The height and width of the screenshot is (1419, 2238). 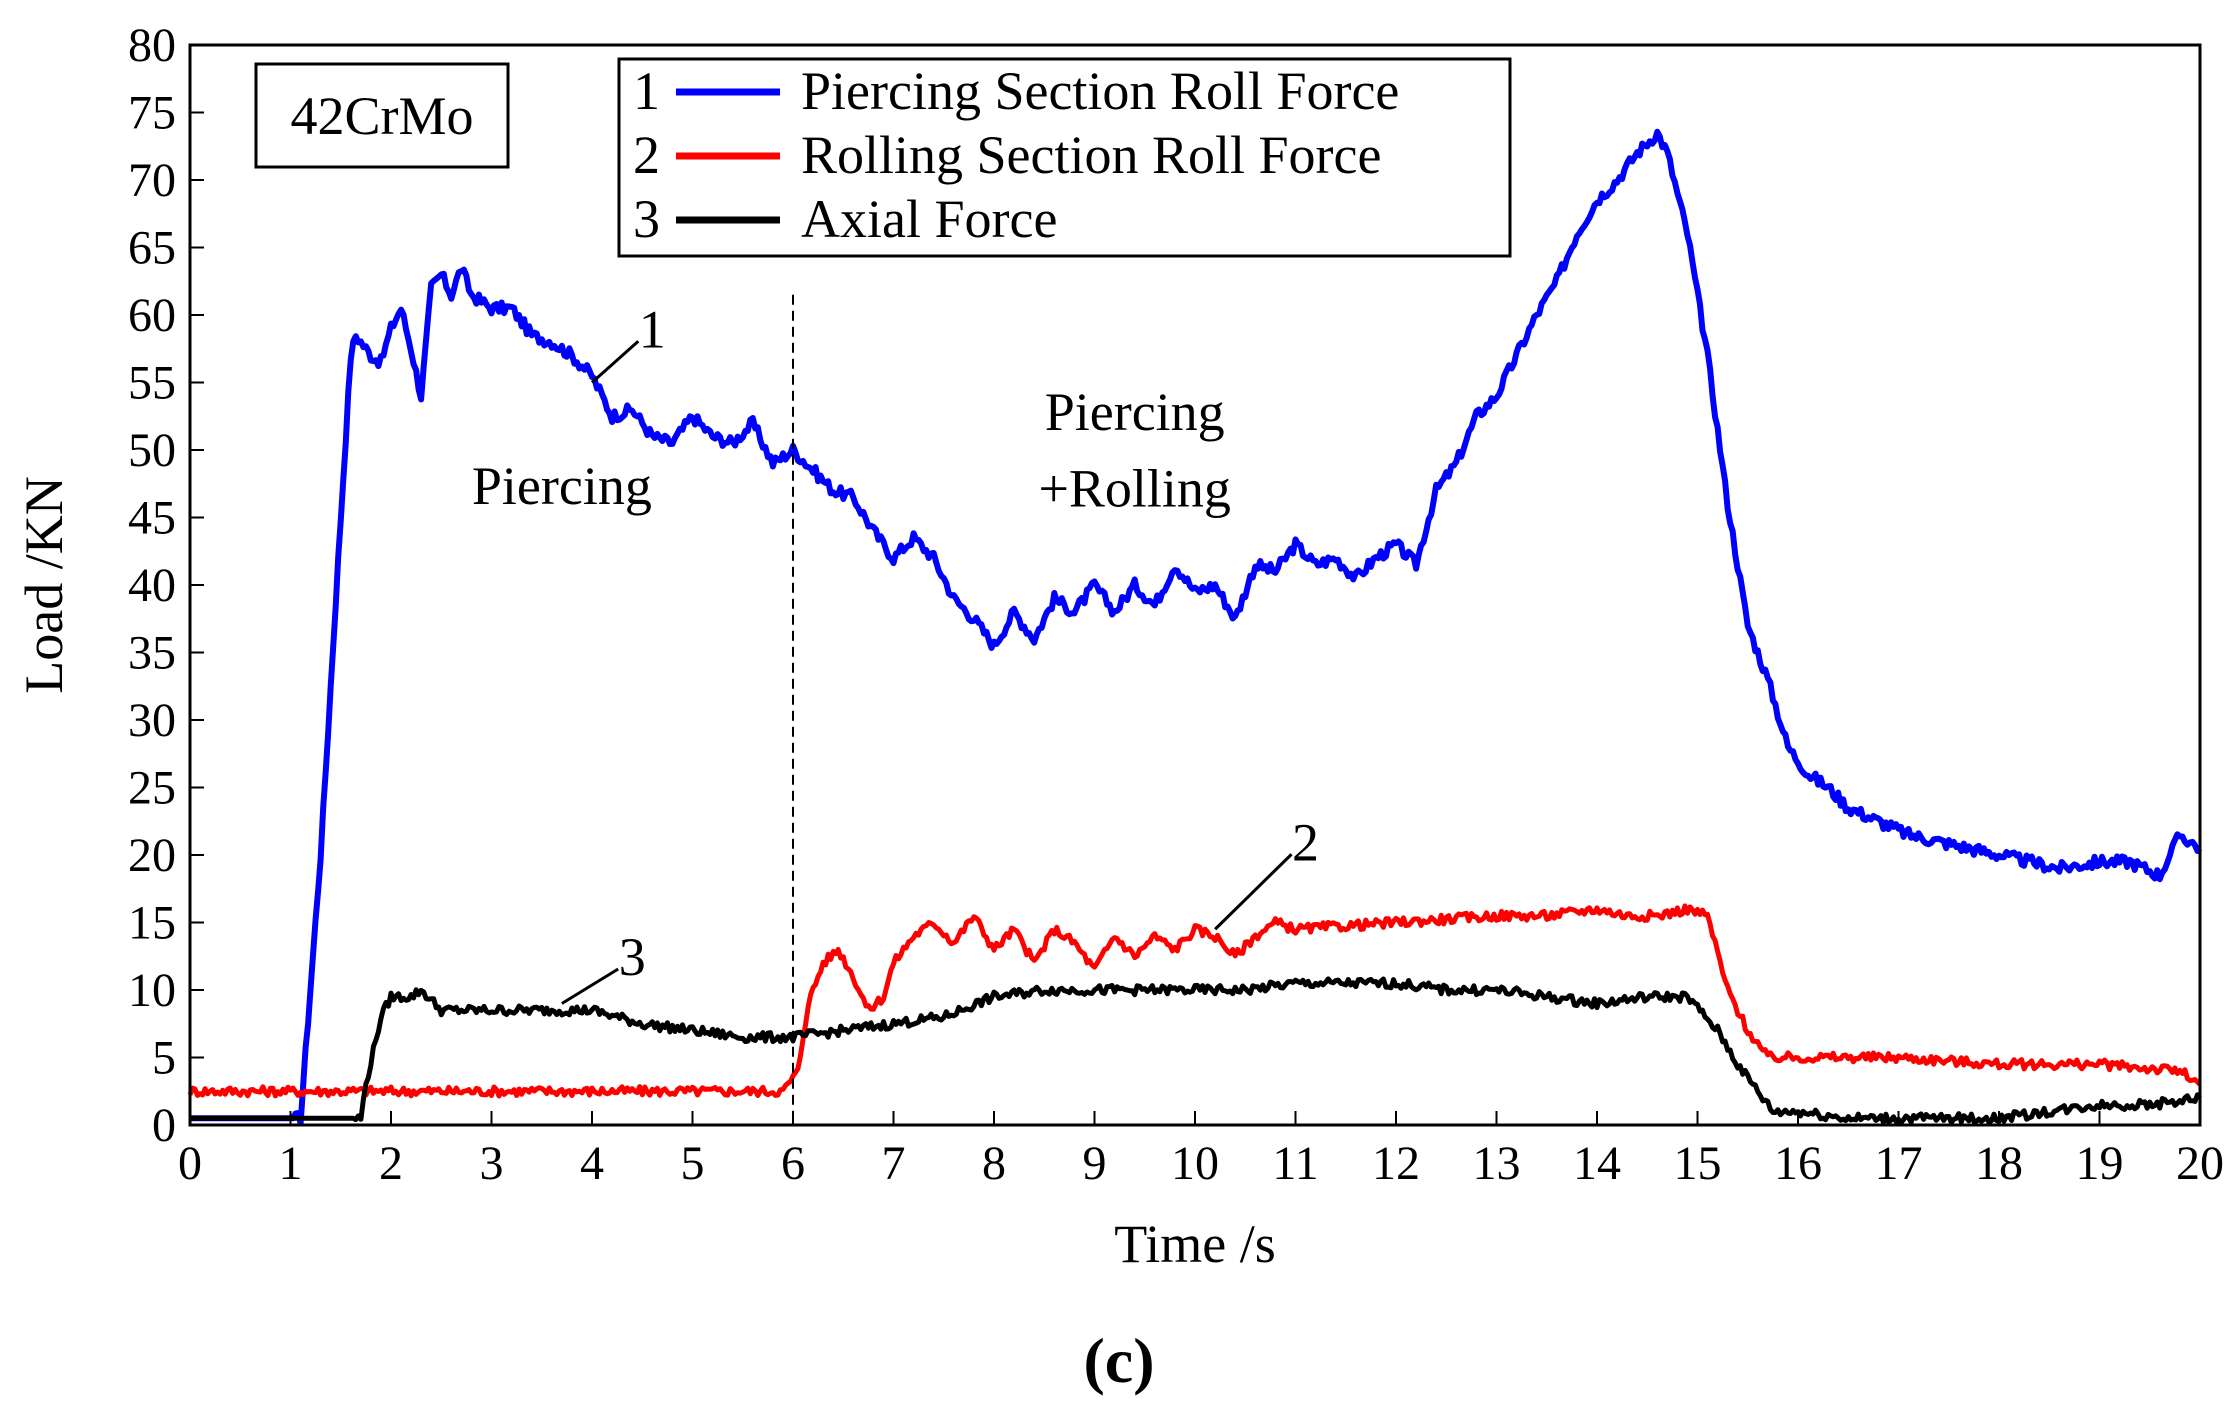 What do you see at coordinates (152, 113) in the screenshot?
I see `y-tick-label: 75` at bounding box center [152, 113].